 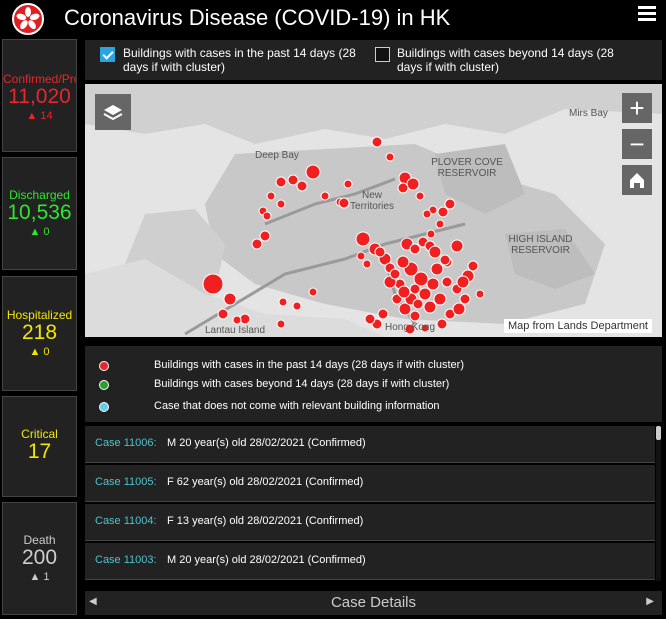 What do you see at coordinates (39, 195) in the screenshot?
I see `stat-discharged-label: Discharged` at bounding box center [39, 195].